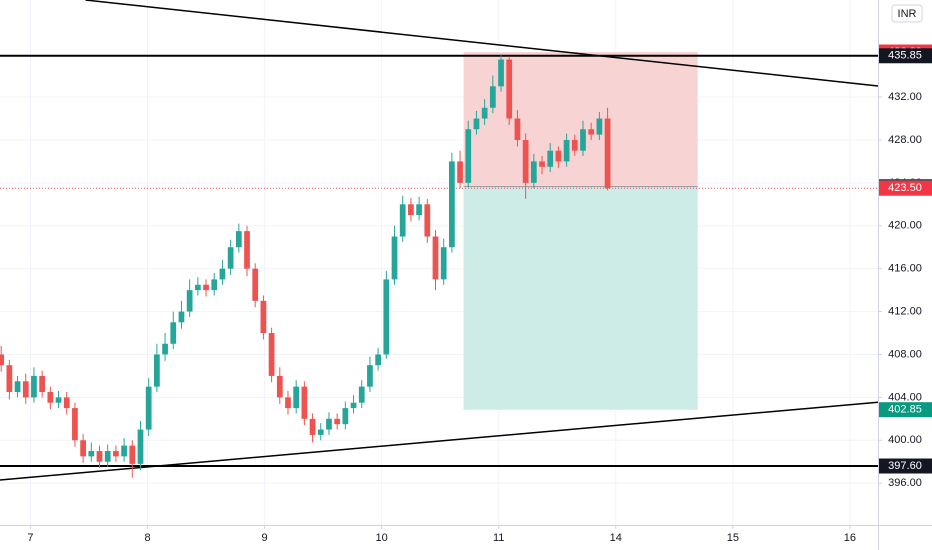  What do you see at coordinates (905, 397) in the screenshot?
I see `y-tick-label: 404.00` at bounding box center [905, 397].